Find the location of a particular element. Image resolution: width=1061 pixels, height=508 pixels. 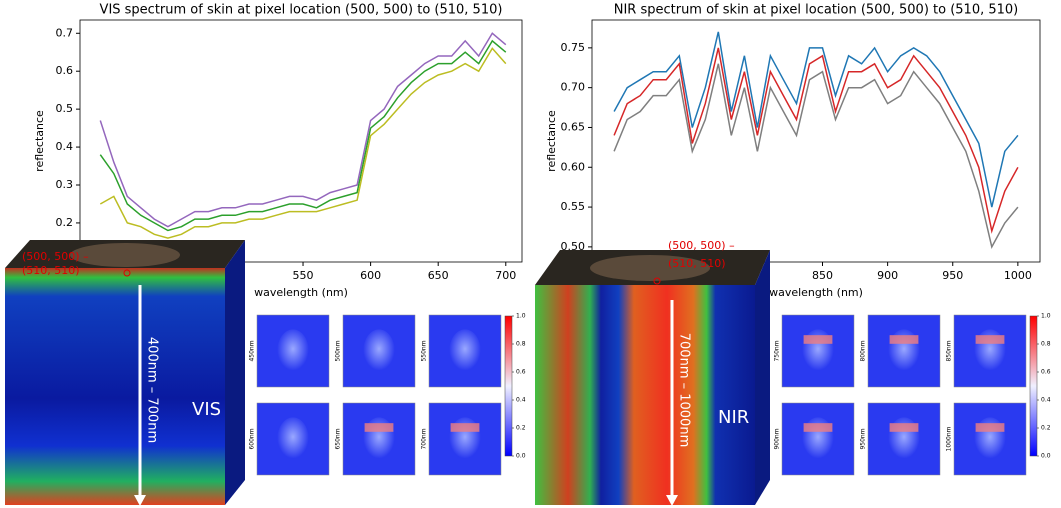

y-tick-label: 0.6 is located at coordinates (65, 70).